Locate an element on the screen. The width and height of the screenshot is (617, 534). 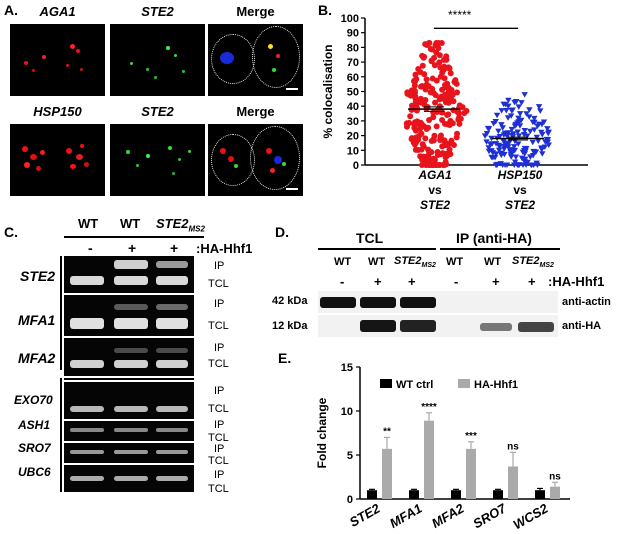
c-gene-mfa2: MFA2 is located at coordinates (37, 358).